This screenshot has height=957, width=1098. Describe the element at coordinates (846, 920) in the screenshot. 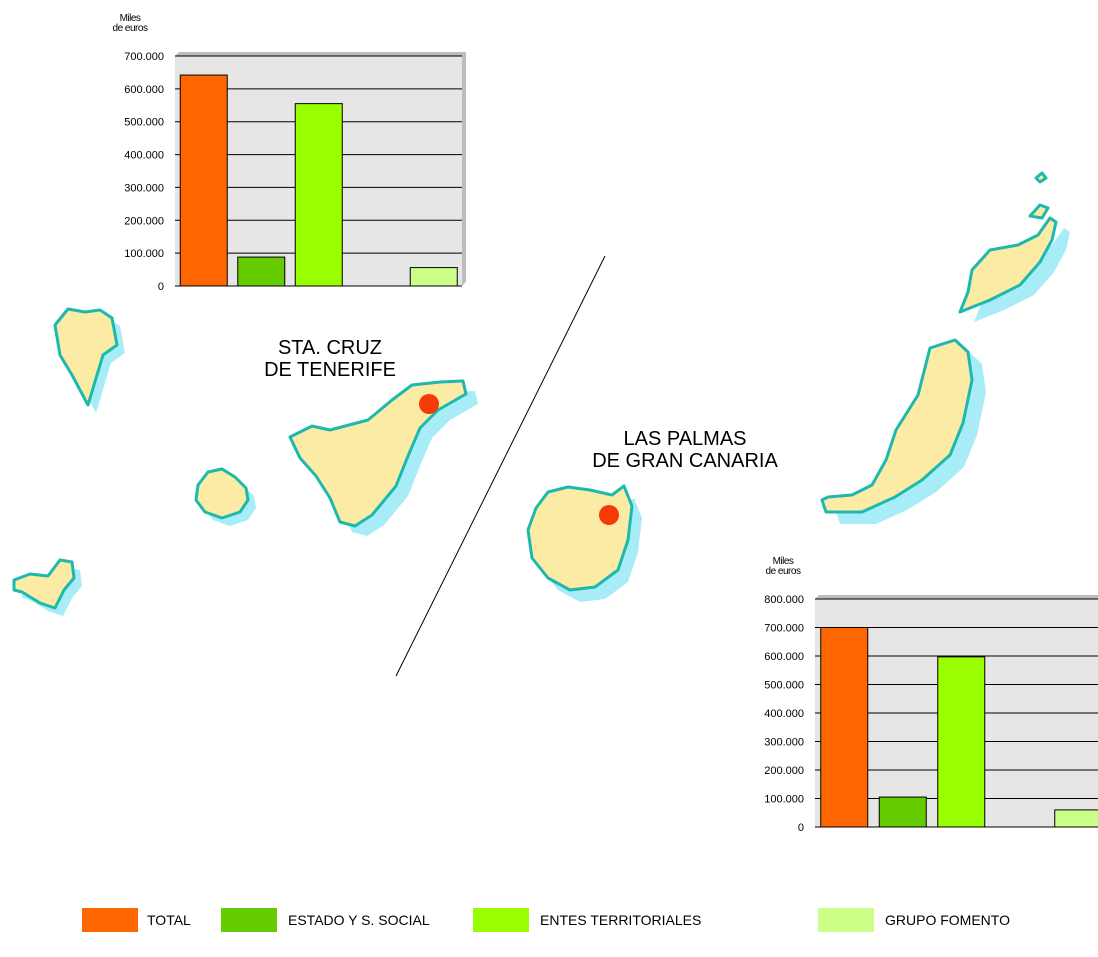

I see `legend-swatch-fomento` at that location.